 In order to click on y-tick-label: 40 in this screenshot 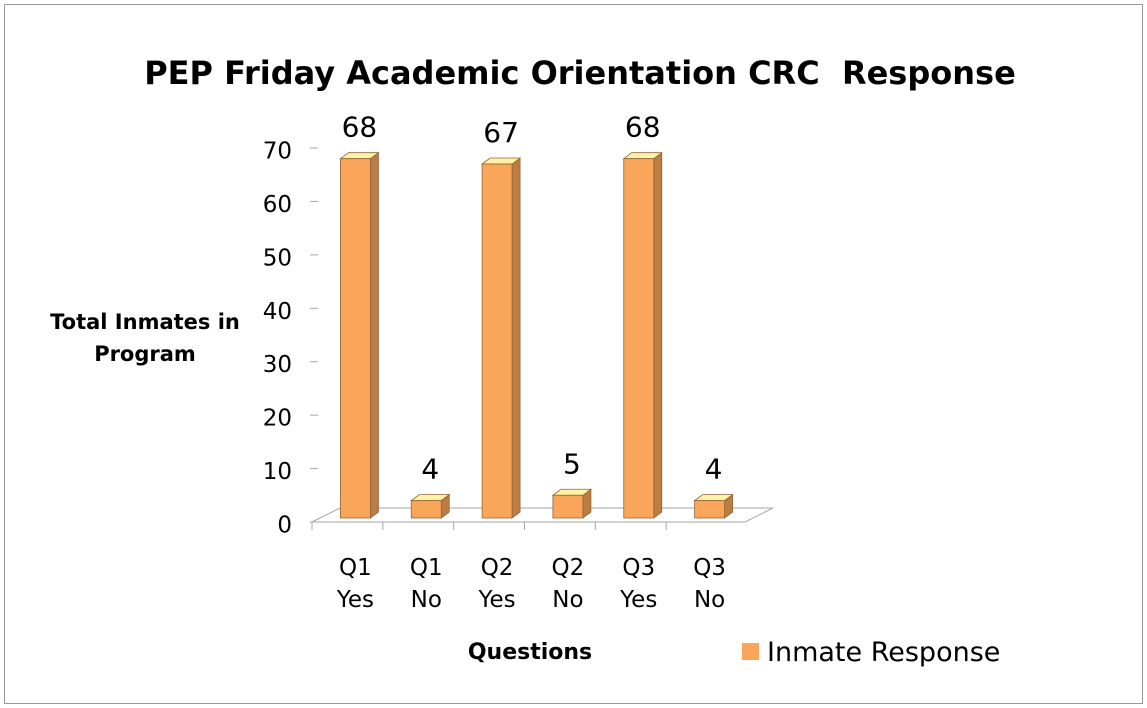, I will do `click(277, 312)`.